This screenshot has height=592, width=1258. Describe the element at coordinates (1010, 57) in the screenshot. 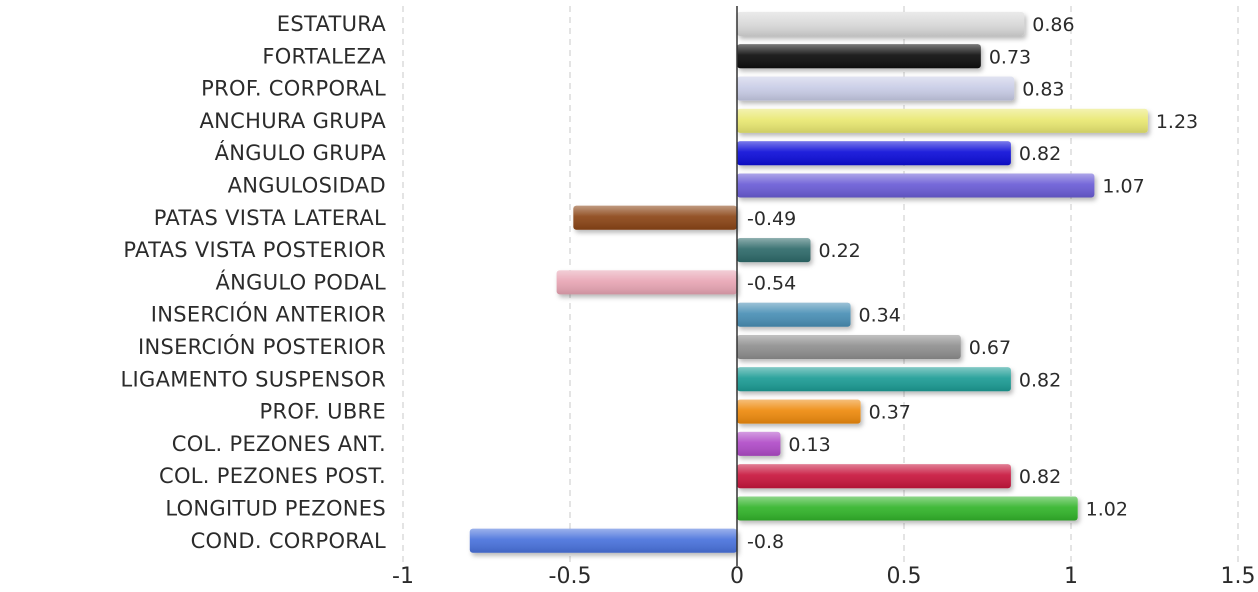

I see `value-label-fortaleza: 0.73` at that location.